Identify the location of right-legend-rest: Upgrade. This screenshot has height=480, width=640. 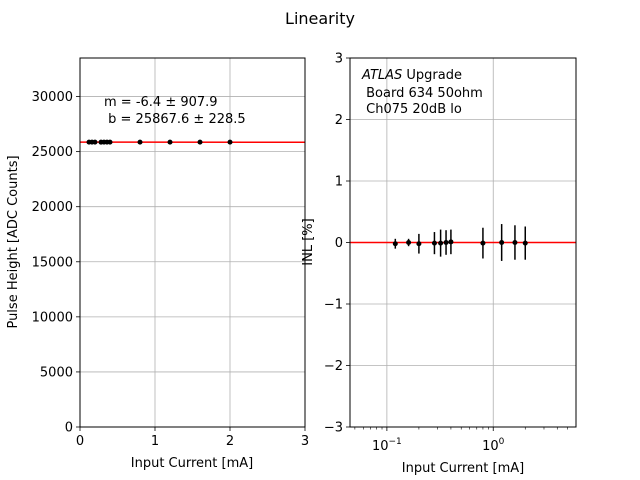
(432, 75).